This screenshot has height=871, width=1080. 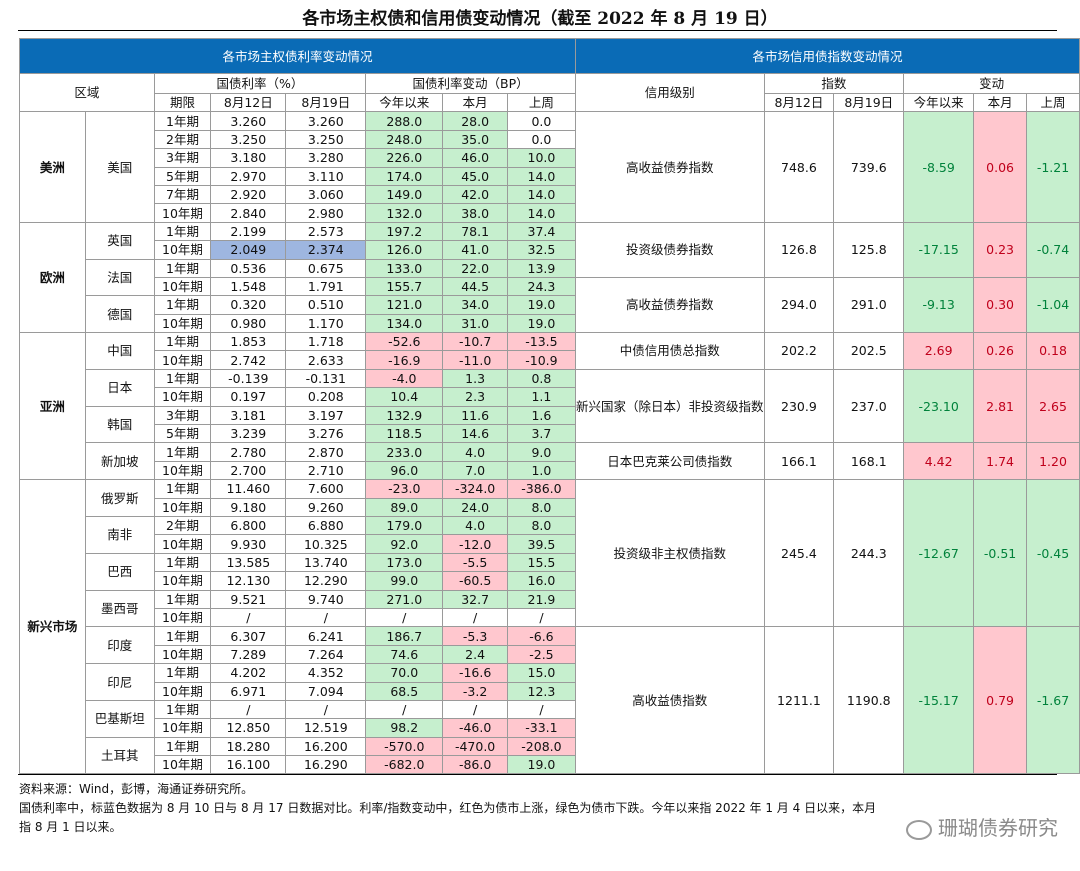 What do you see at coordinates (799, 249) in the screenshot?
I see `credit-value-prev: 126.8` at bounding box center [799, 249].